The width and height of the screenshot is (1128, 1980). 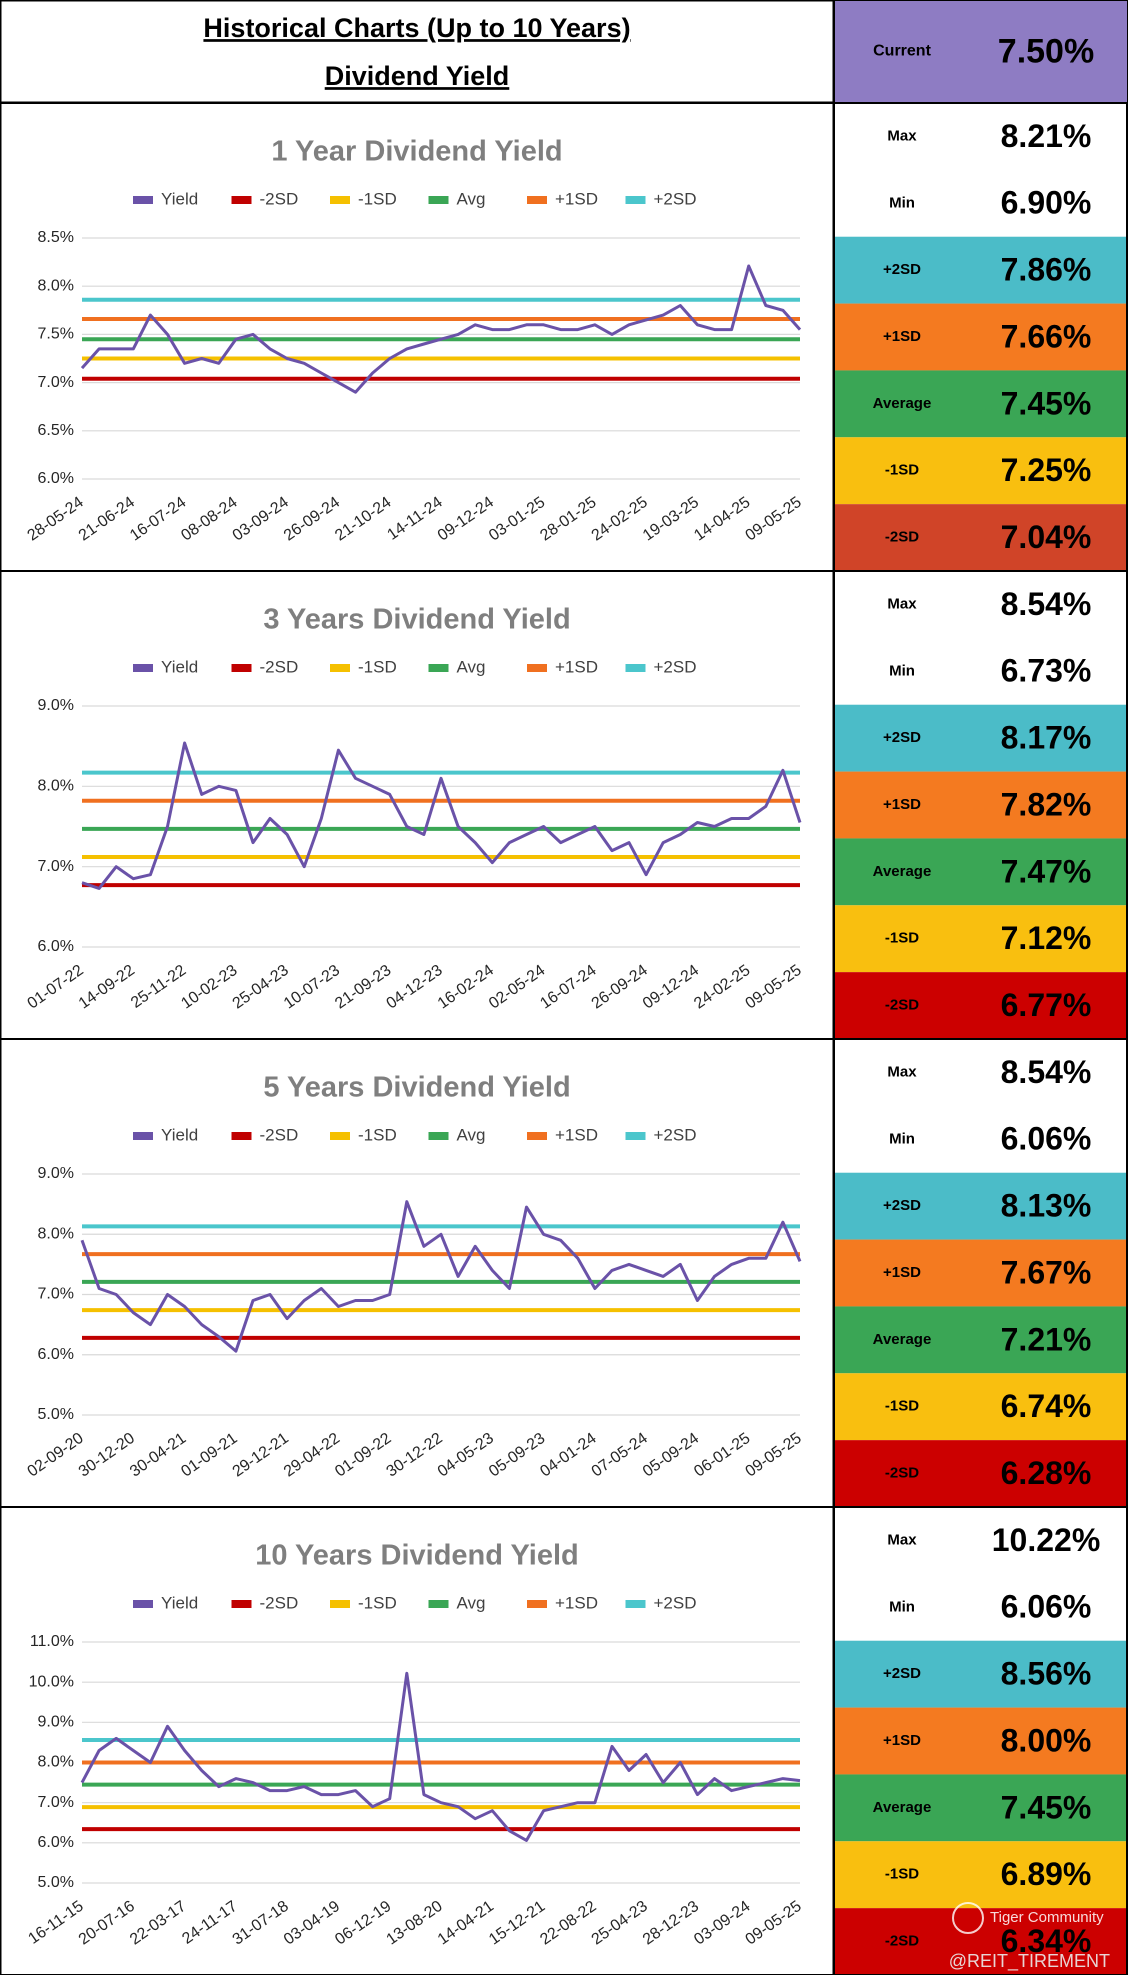 What do you see at coordinates (1046, 470) in the screenshot?
I see `stat-value: 7.25%` at bounding box center [1046, 470].